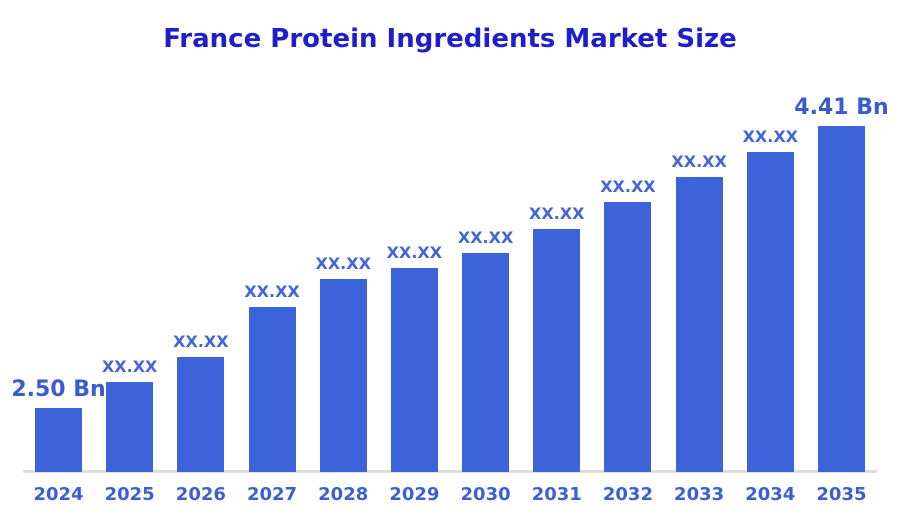  I want to click on bar-2025, so click(130, 427).